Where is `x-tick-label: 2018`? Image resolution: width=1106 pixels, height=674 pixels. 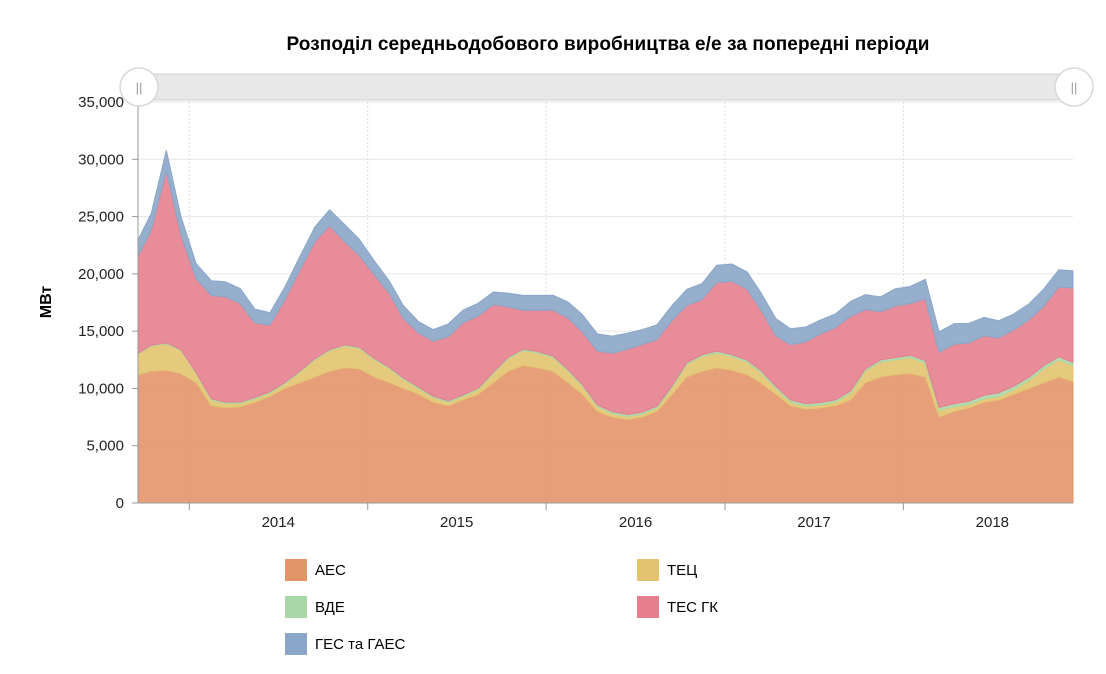
x-tick-label: 2018 is located at coordinates (992, 522).